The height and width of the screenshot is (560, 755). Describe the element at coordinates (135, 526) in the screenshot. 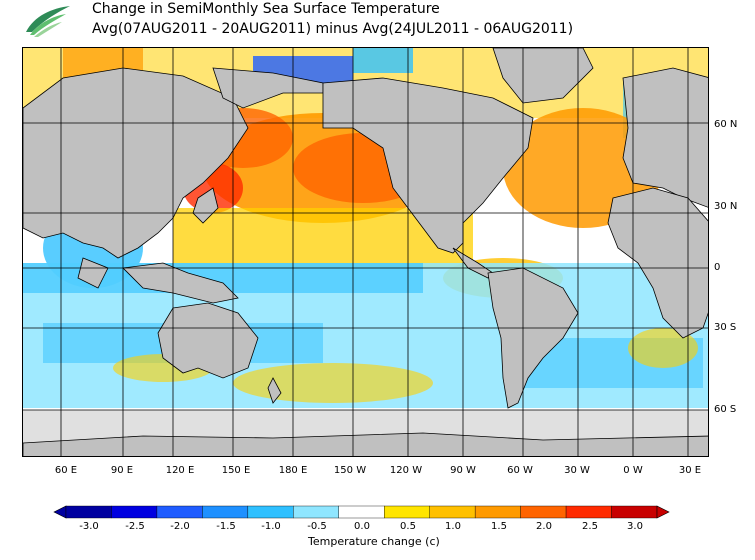

I see `colorbar-tick-label: -2.5` at that location.